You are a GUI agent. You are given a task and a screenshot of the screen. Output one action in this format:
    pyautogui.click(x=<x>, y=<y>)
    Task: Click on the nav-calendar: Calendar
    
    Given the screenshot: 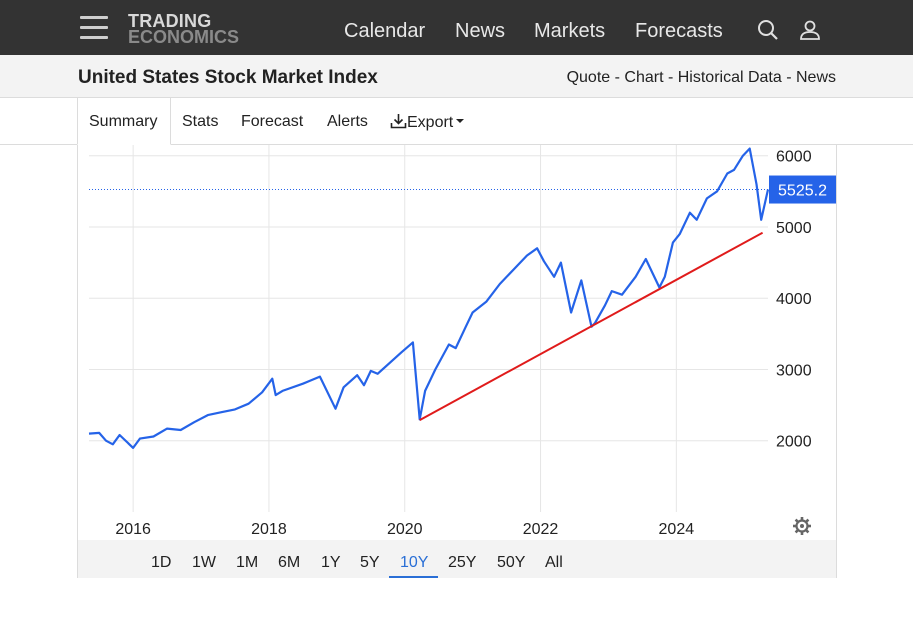 What is the action you would take?
    pyautogui.click(x=385, y=31)
    